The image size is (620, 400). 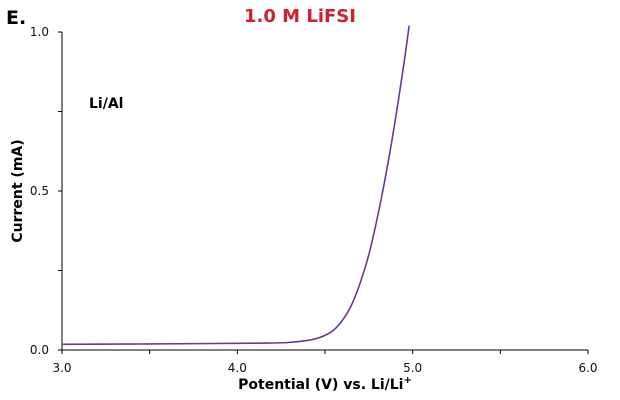 What do you see at coordinates (16, 18) in the screenshot?
I see `panel-label: E.` at bounding box center [16, 18].